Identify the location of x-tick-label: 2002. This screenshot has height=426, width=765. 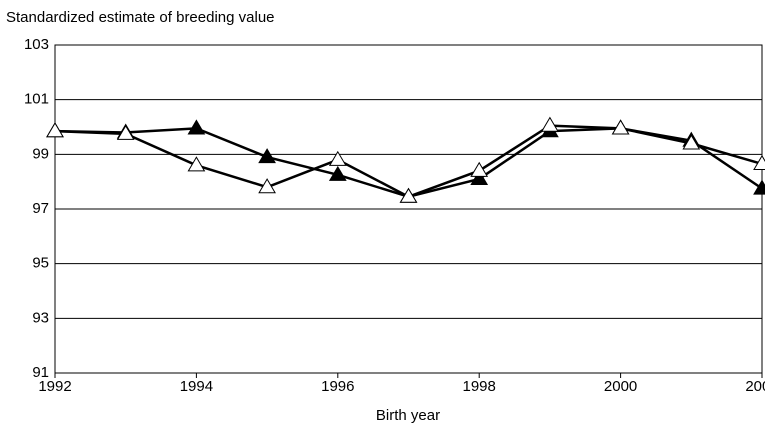
(755, 386).